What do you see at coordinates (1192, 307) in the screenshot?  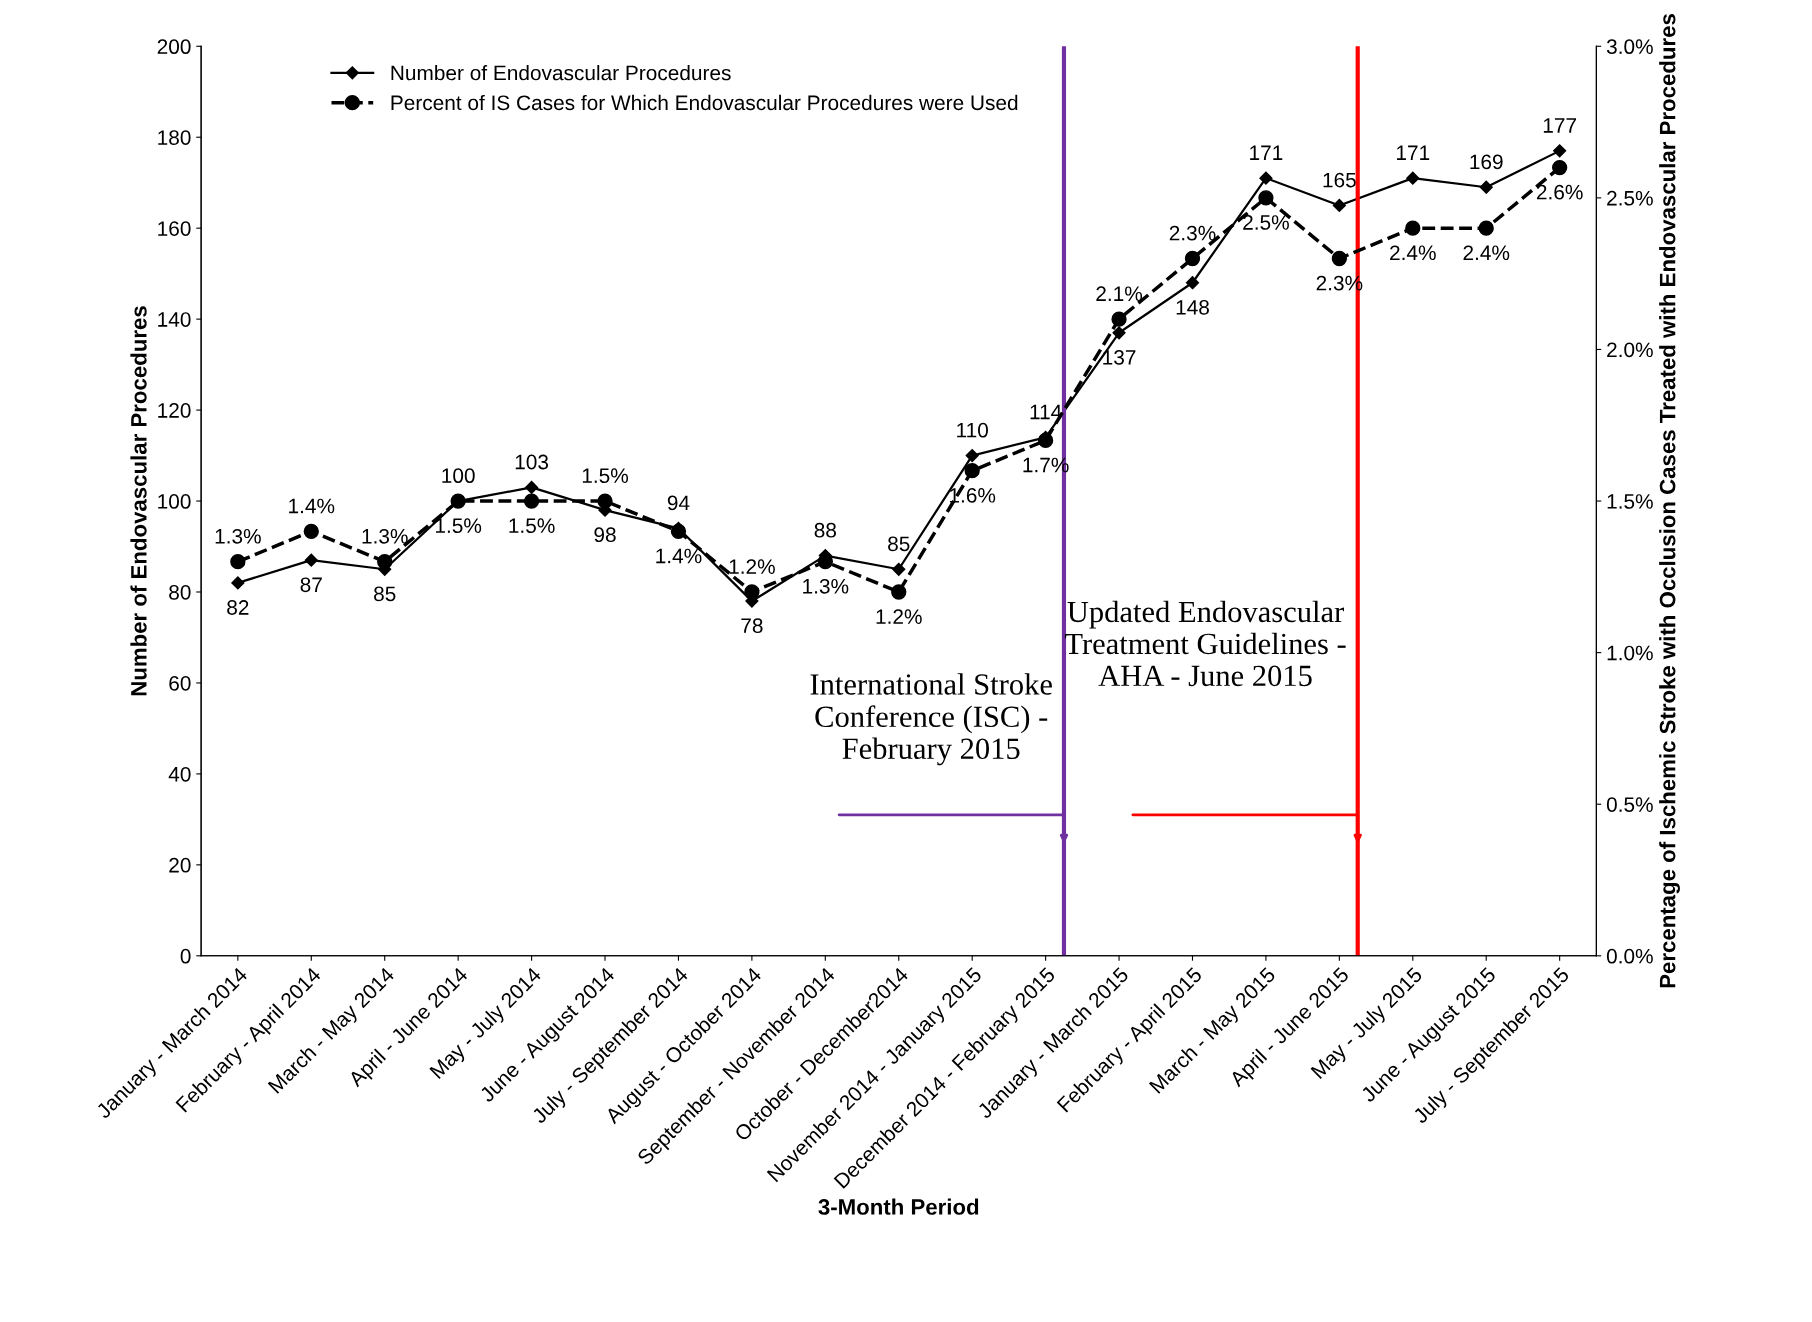 I see `data-label: 148` at bounding box center [1192, 307].